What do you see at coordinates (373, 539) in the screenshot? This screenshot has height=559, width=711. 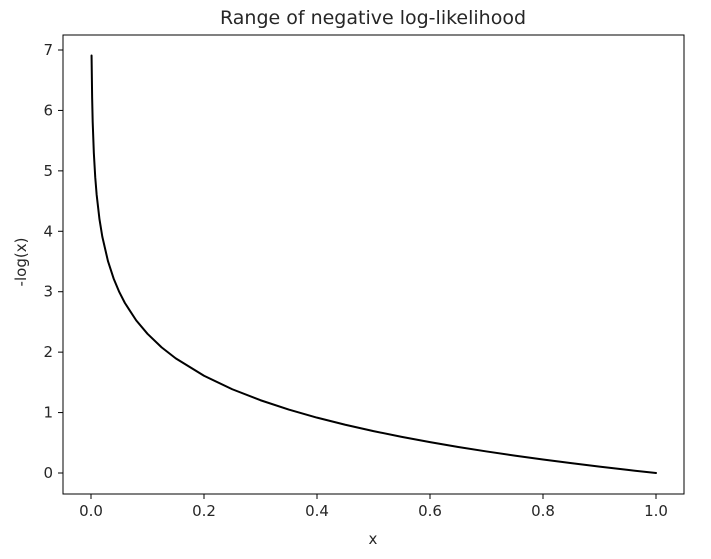 I see `x-axis-label: x` at bounding box center [373, 539].